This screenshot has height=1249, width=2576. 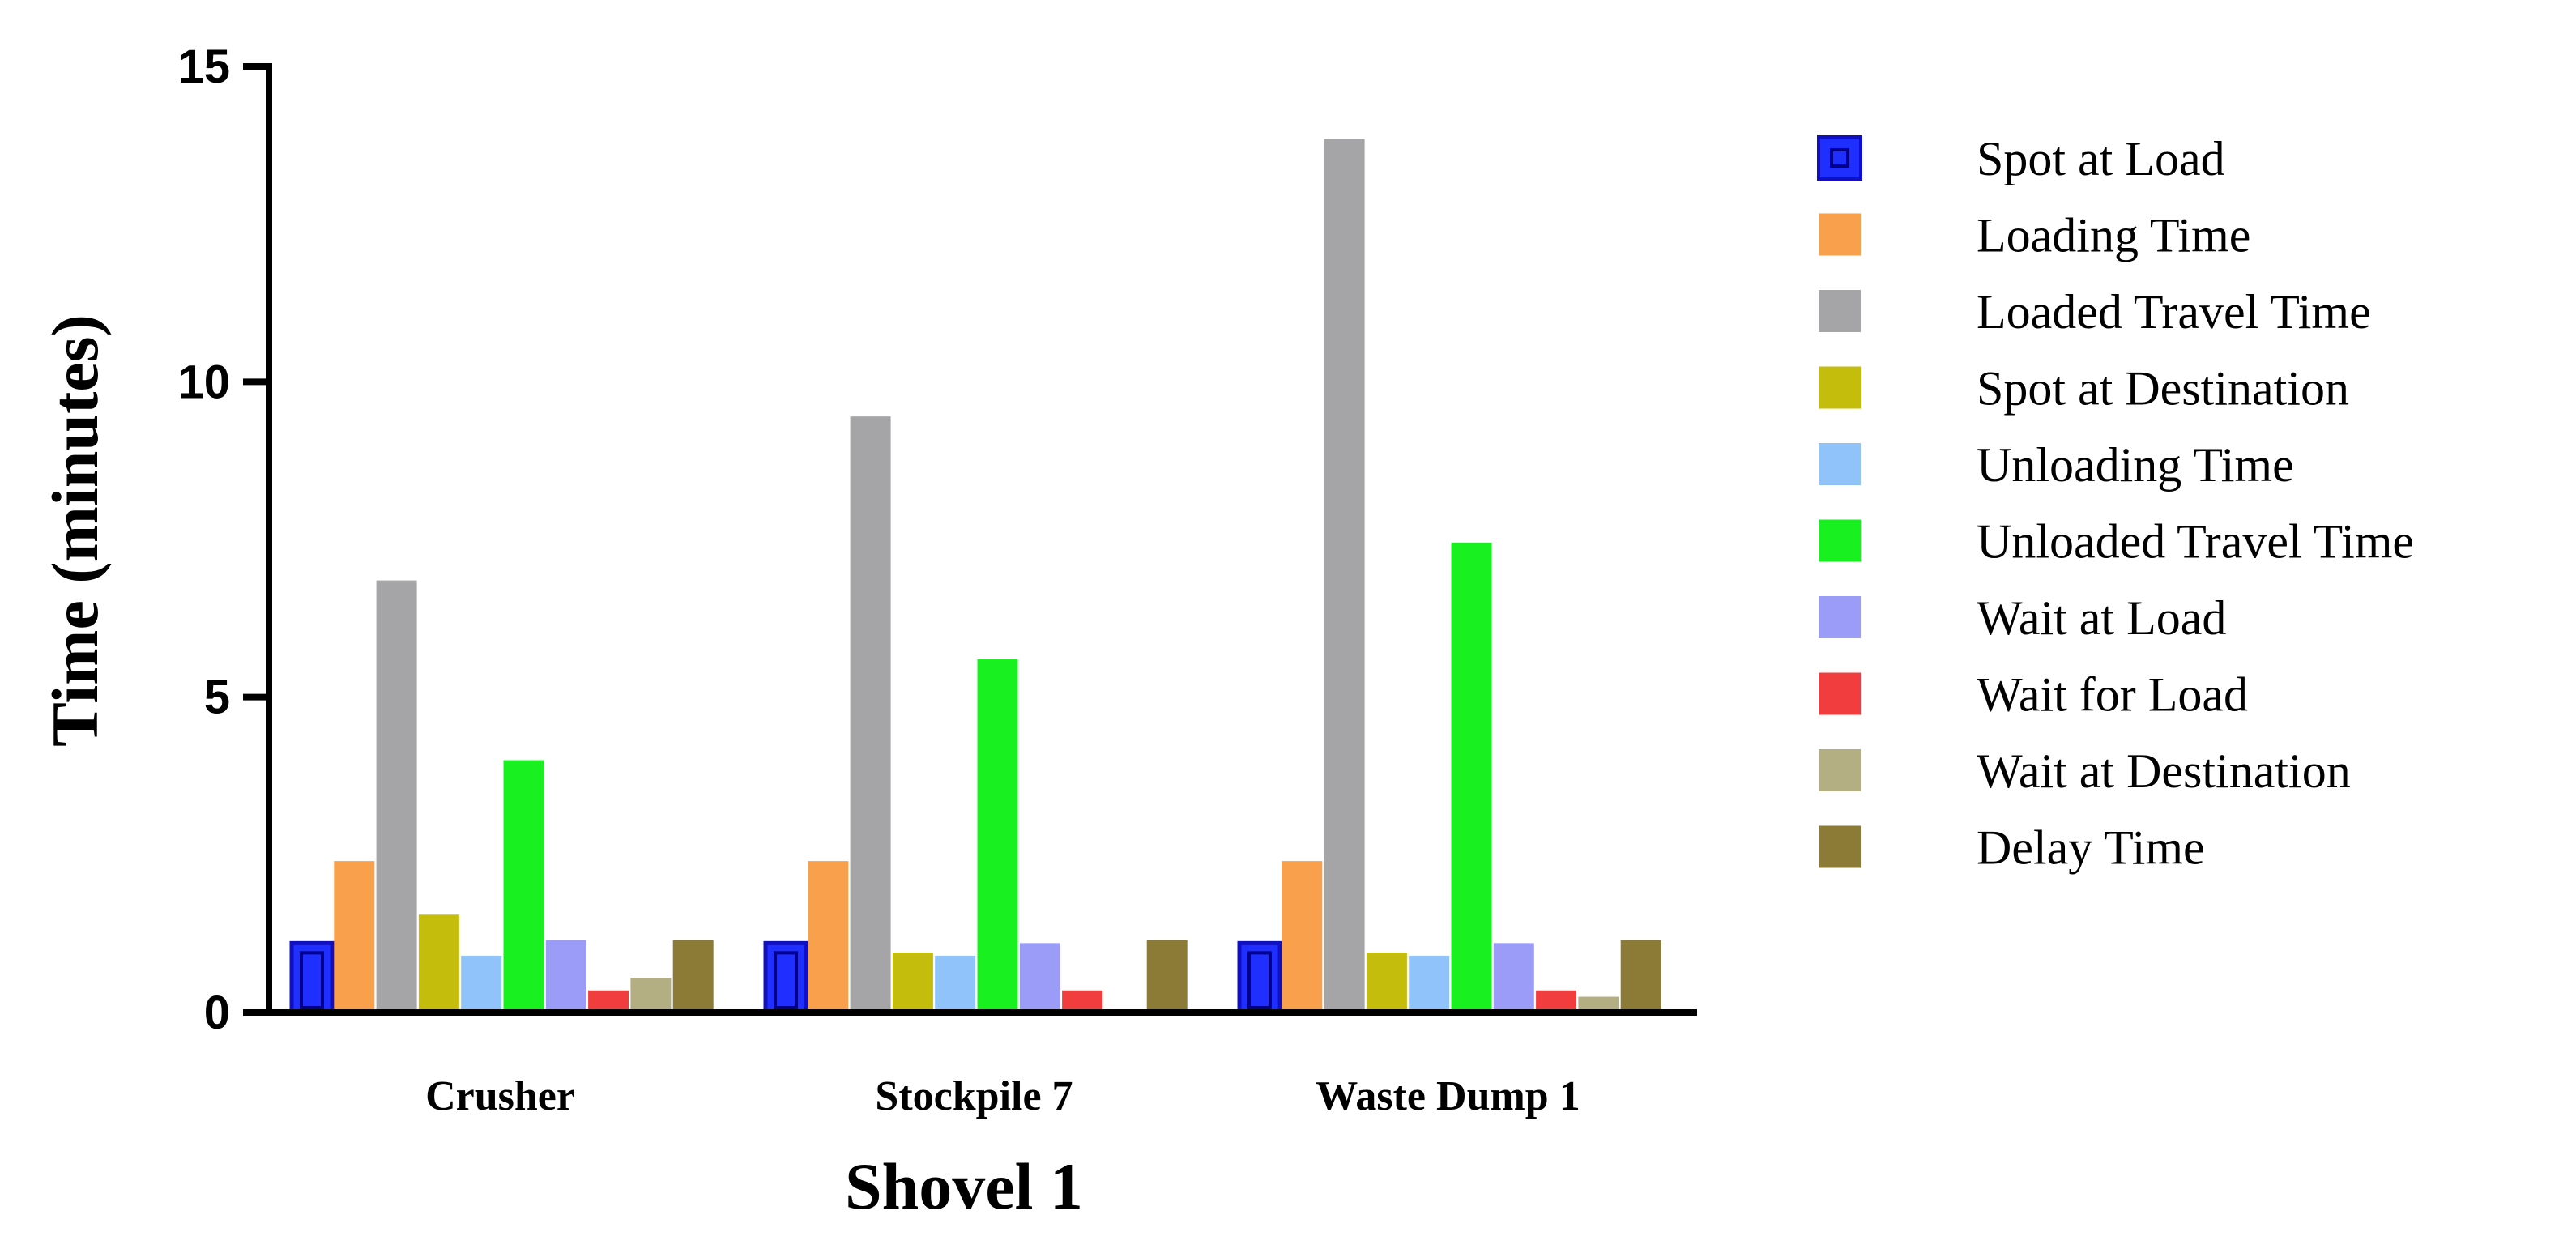 What do you see at coordinates (565, 976) in the screenshot?
I see `bar-crusher-wait-at-load` at bounding box center [565, 976].